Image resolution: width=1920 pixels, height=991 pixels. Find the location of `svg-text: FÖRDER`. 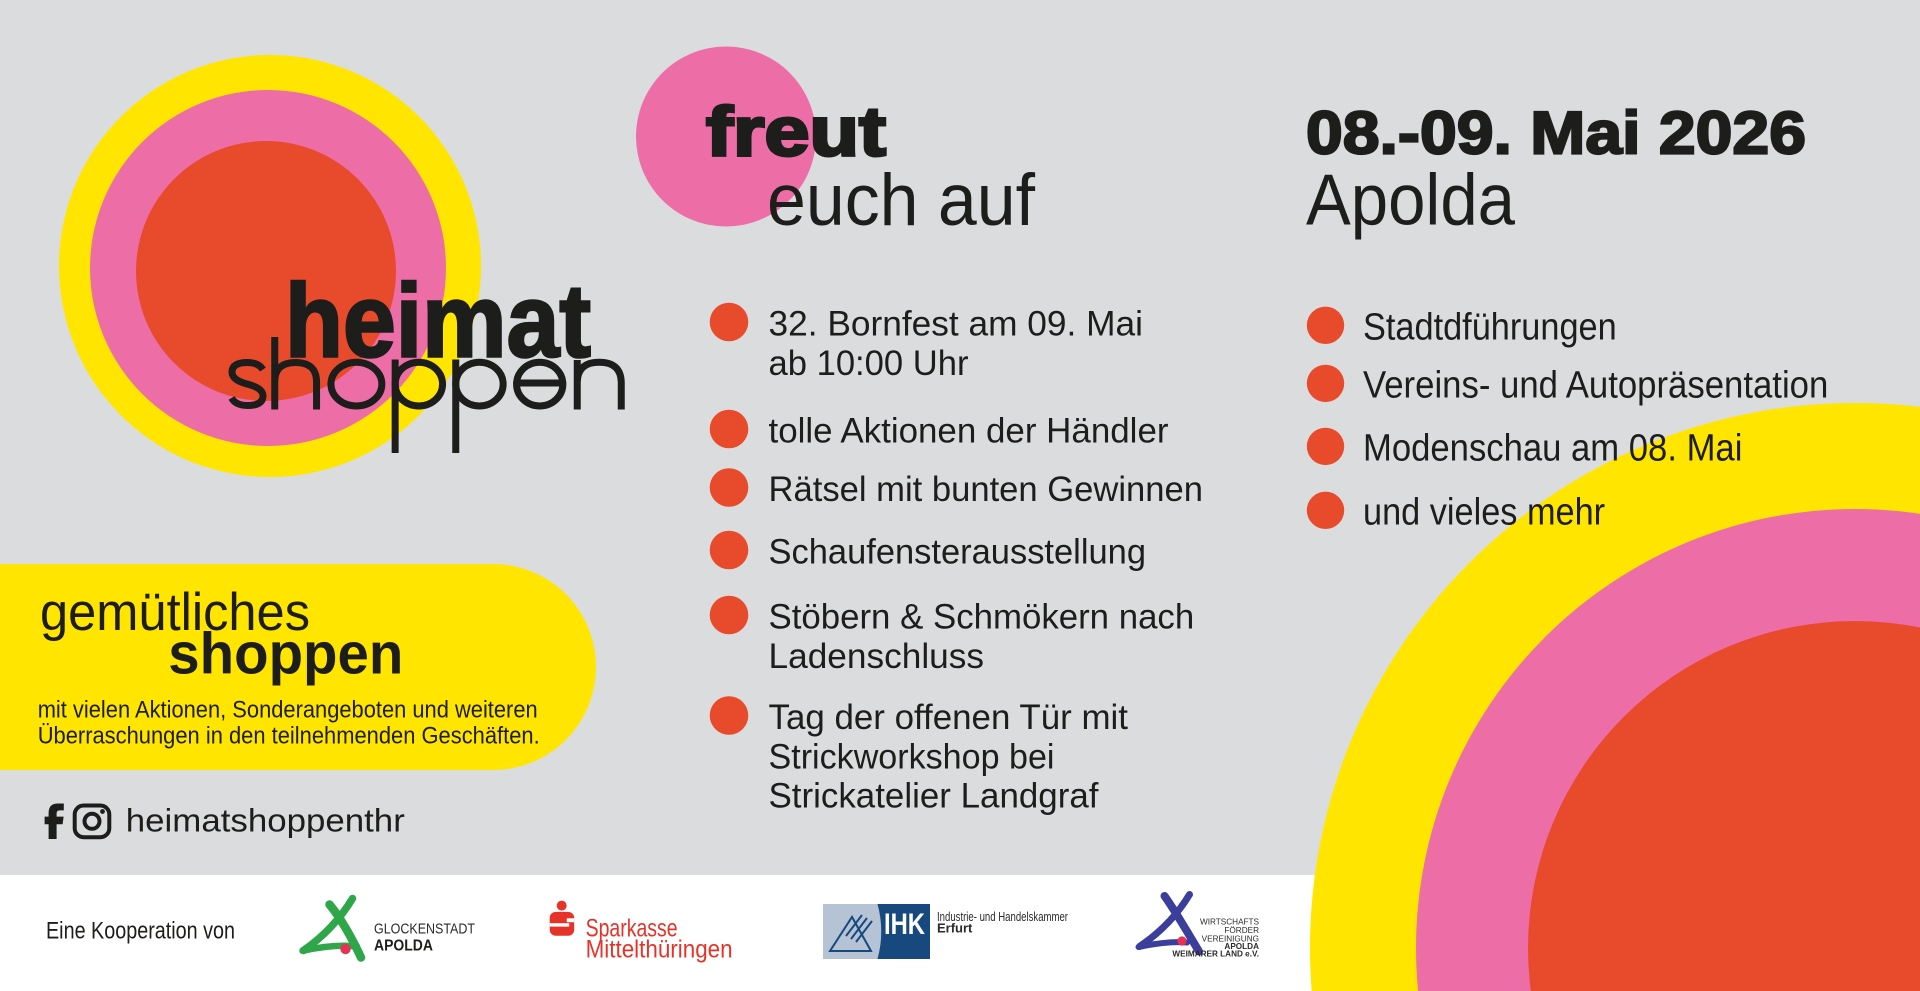

svg-text: FÖRDER is located at coordinates (1241, 930).